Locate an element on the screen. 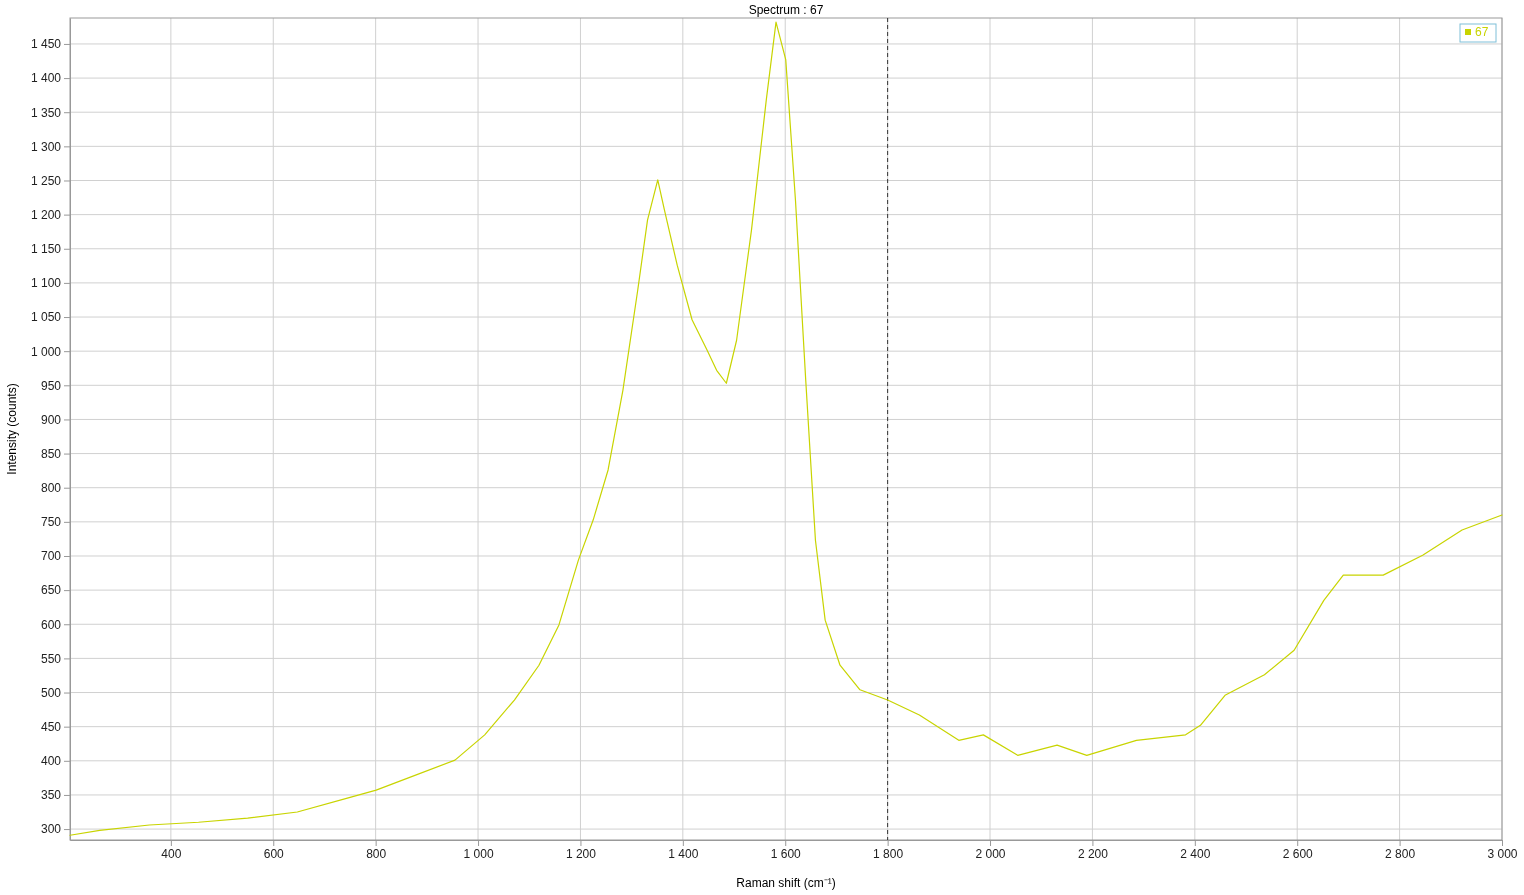  y-tick-label: 1 250 is located at coordinates (46, 180).